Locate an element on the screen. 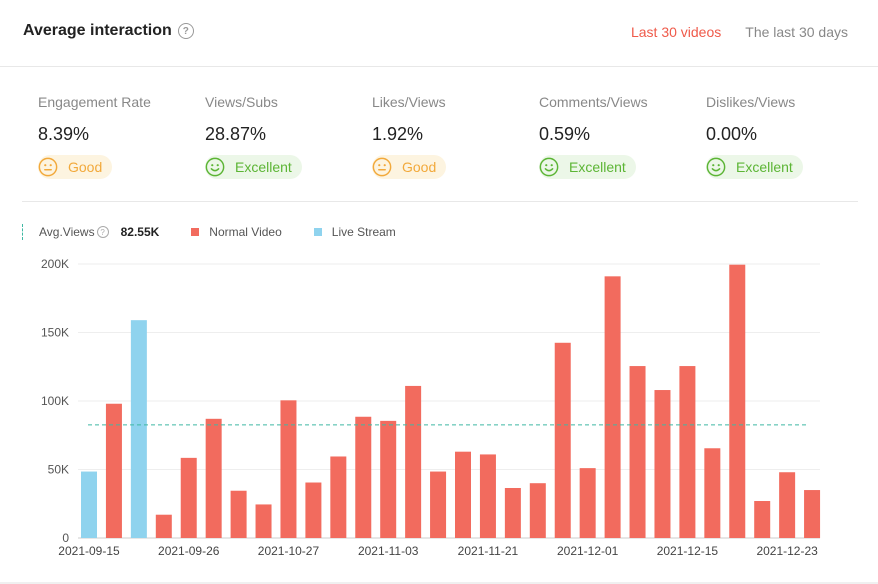 This screenshot has width=878, height=584. metric-label: Dislikes/Views is located at coordinates (751, 102).